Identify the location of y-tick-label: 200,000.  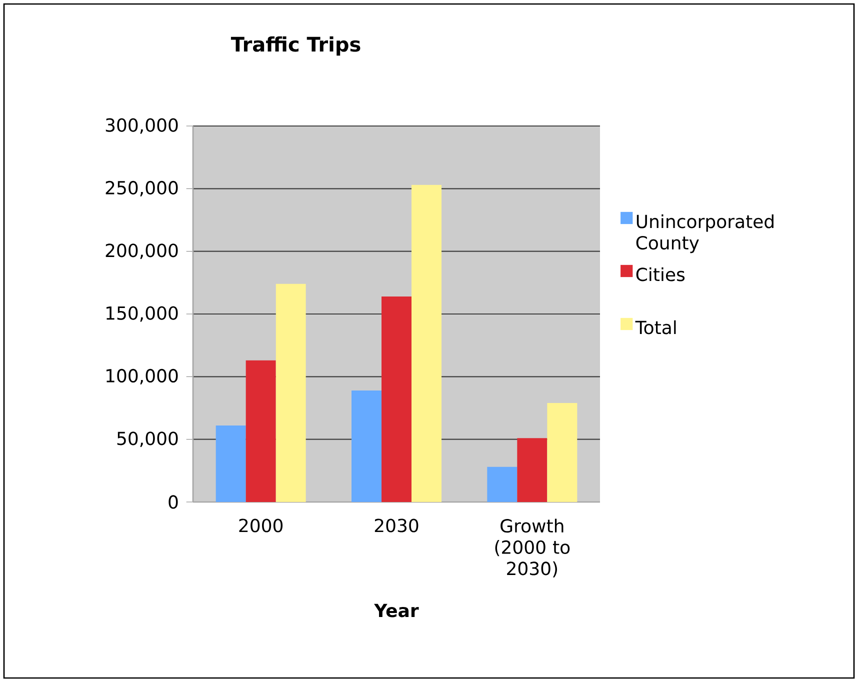
(142, 252).